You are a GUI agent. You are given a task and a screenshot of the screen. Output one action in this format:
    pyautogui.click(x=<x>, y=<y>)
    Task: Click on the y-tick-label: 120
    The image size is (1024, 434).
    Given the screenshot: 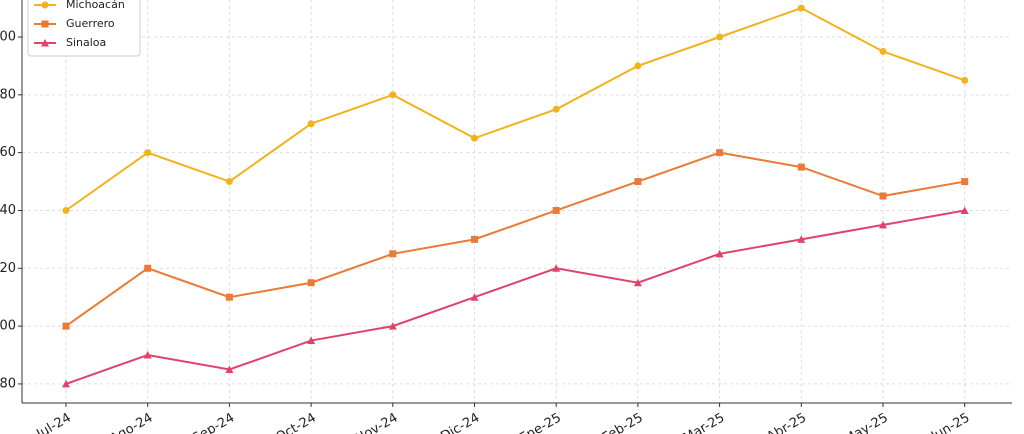 What is the action you would take?
    pyautogui.click(x=8, y=268)
    